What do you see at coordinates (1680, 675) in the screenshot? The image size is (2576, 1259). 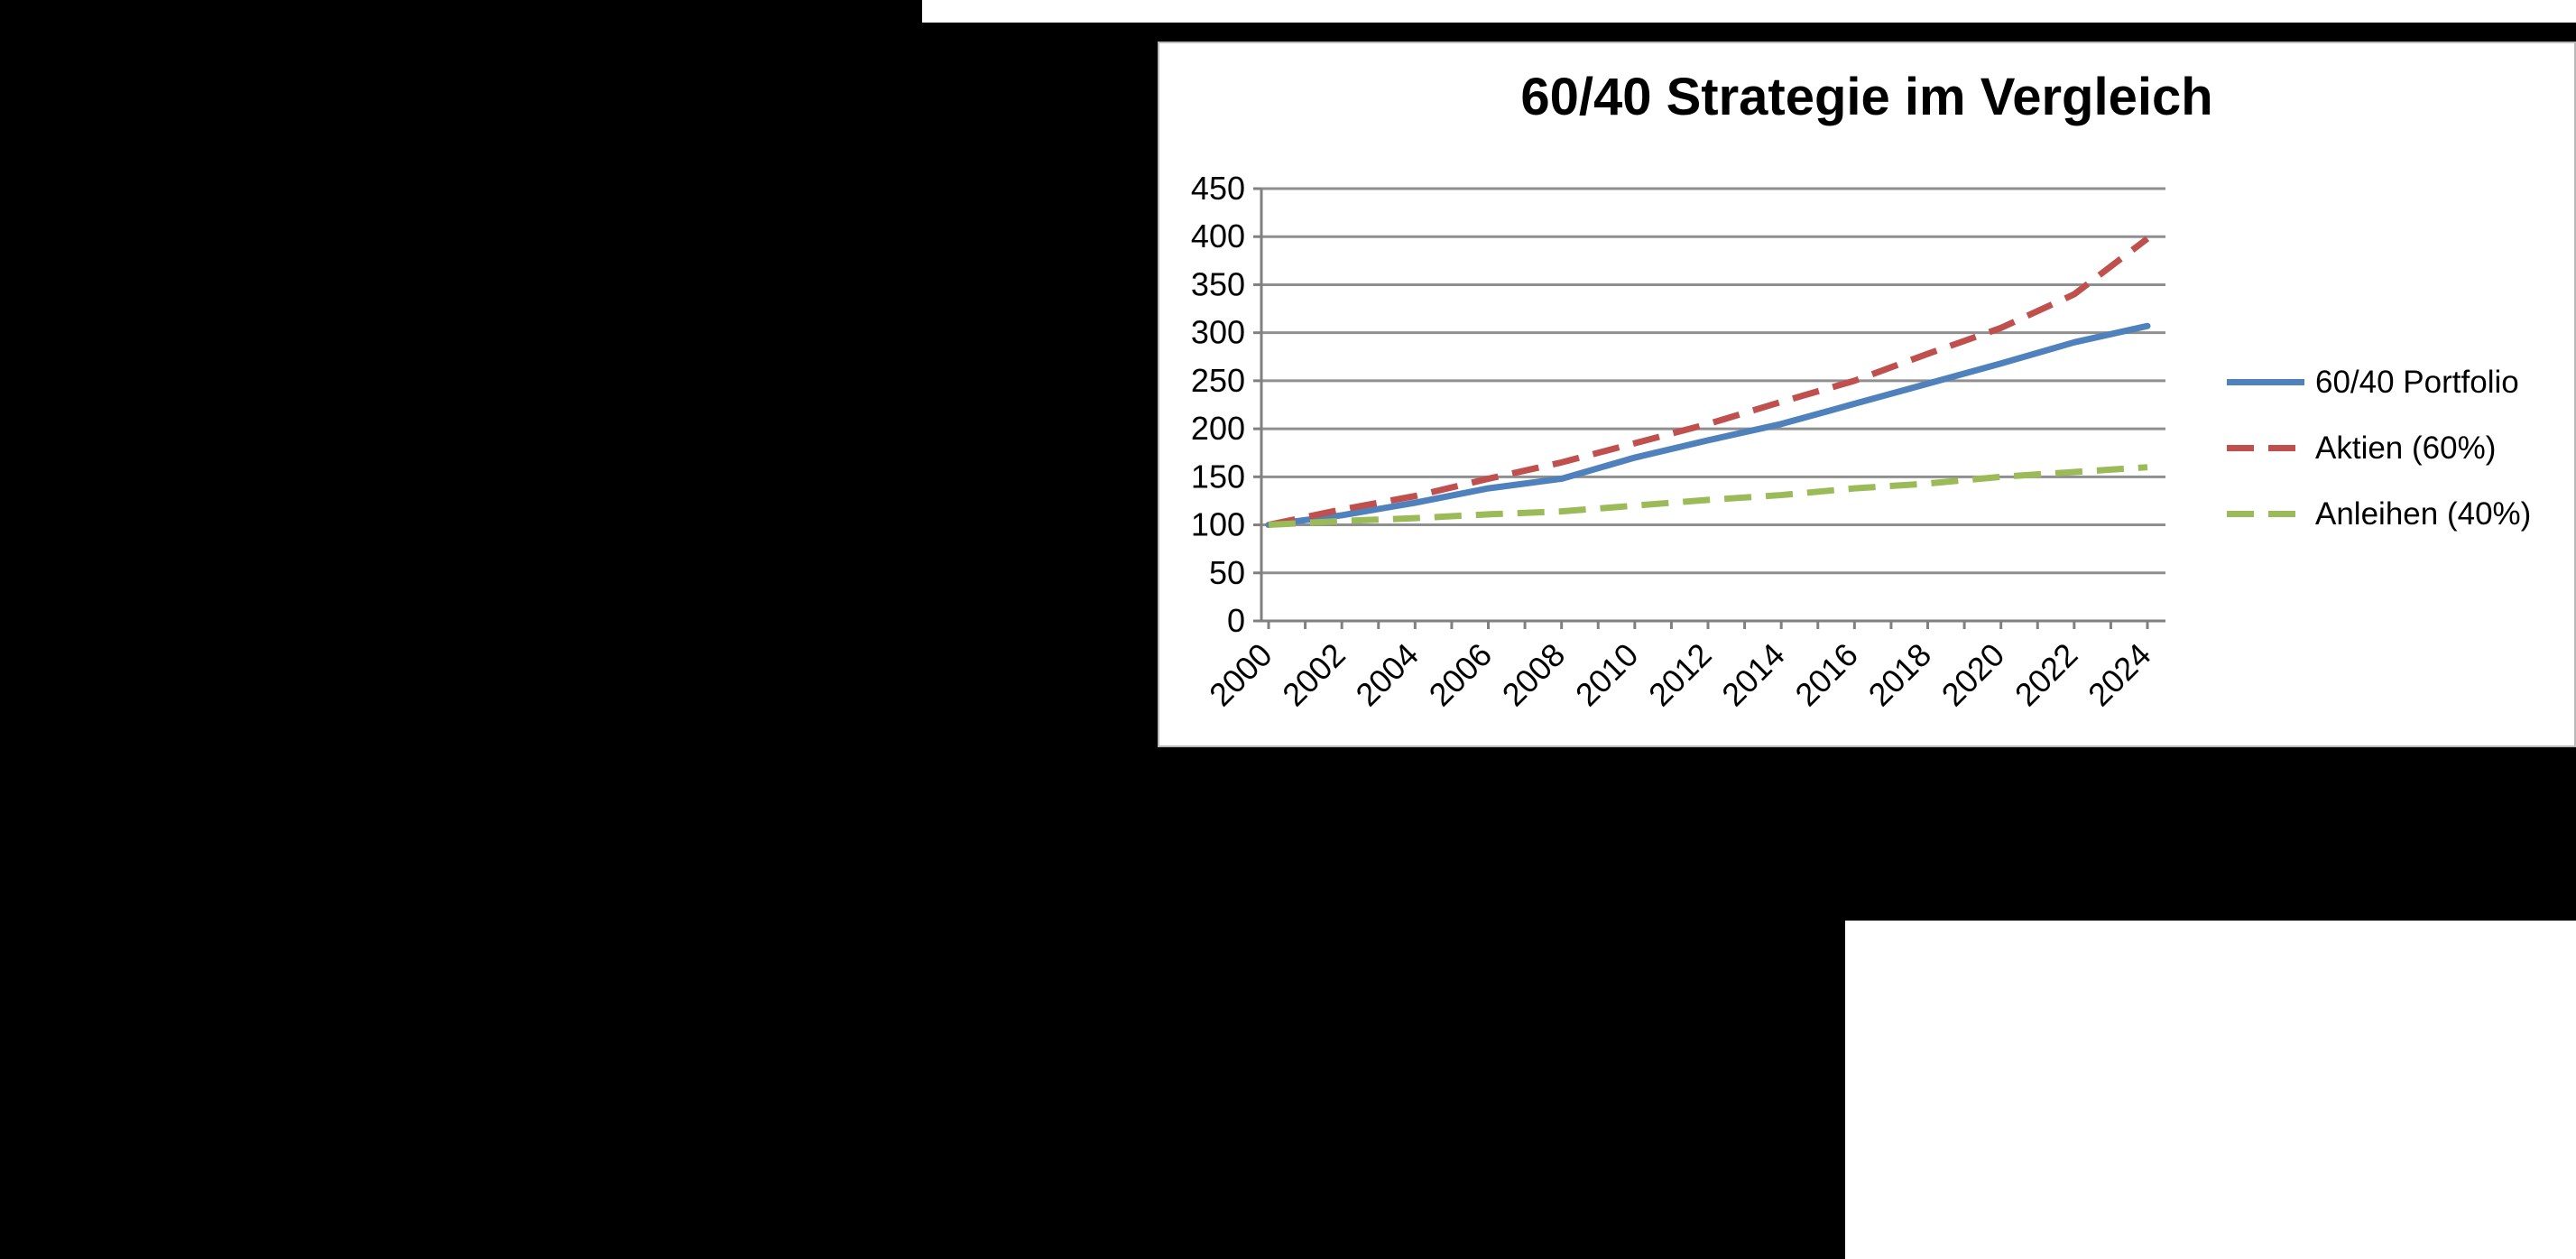 I see `svg-text: 2012` at bounding box center [1680, 675].